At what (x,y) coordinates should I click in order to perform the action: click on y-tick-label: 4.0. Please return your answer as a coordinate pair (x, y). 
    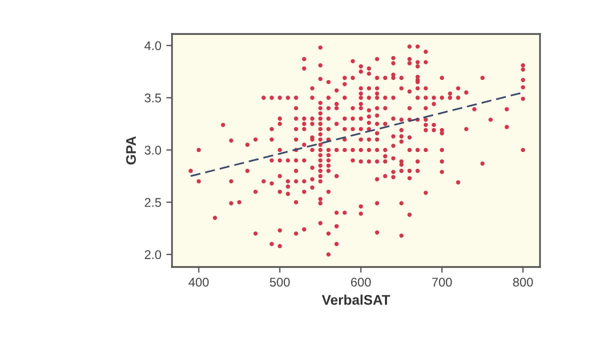
    Looking at the image, I should click on (153, 45).